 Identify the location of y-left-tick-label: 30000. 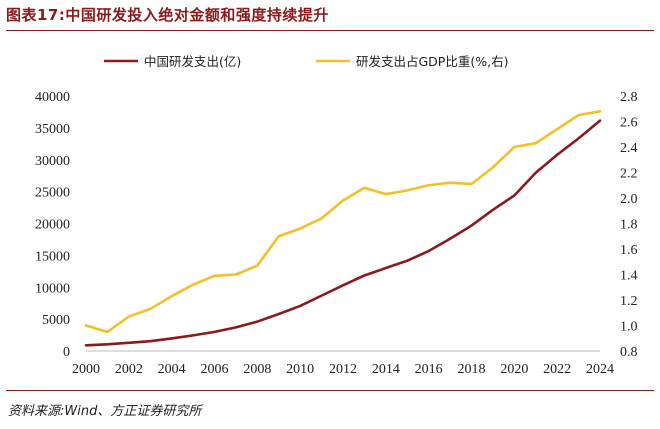
(52, 161).